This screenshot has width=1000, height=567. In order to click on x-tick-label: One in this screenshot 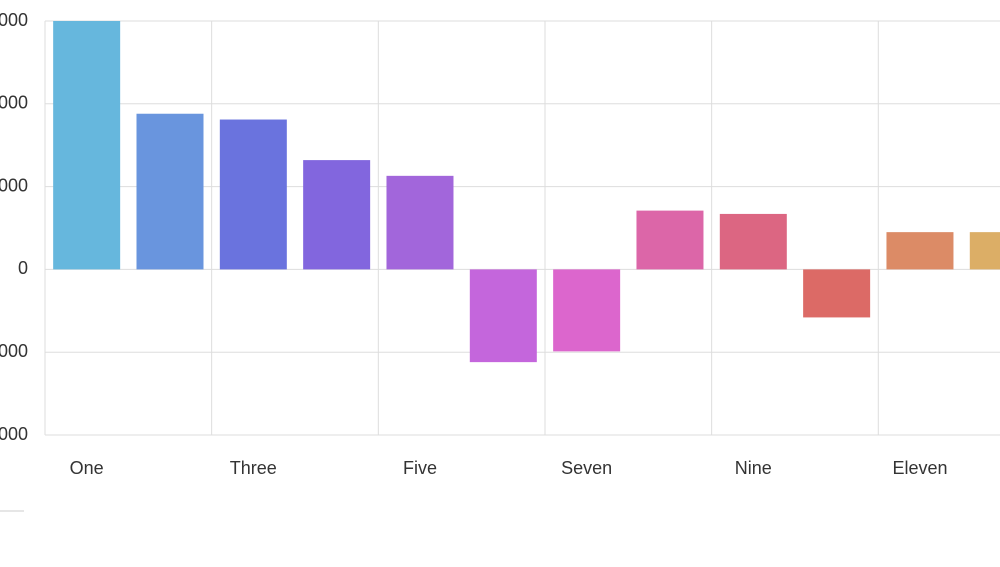, I will do `click(87, 468)`.